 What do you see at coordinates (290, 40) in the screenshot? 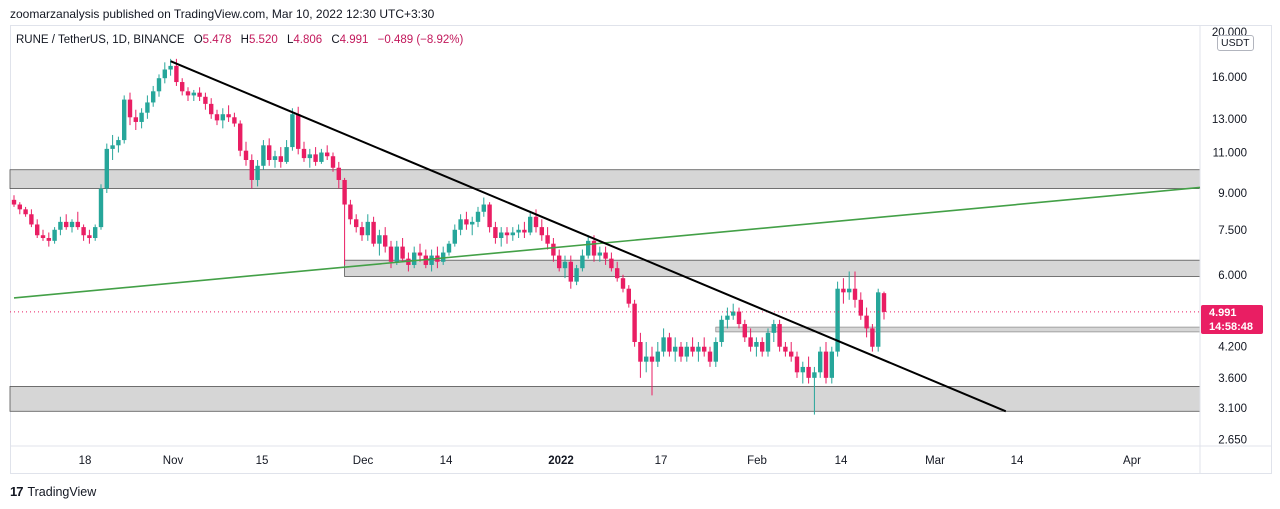
I see `low-label: L` at bounding box center [290, 40].